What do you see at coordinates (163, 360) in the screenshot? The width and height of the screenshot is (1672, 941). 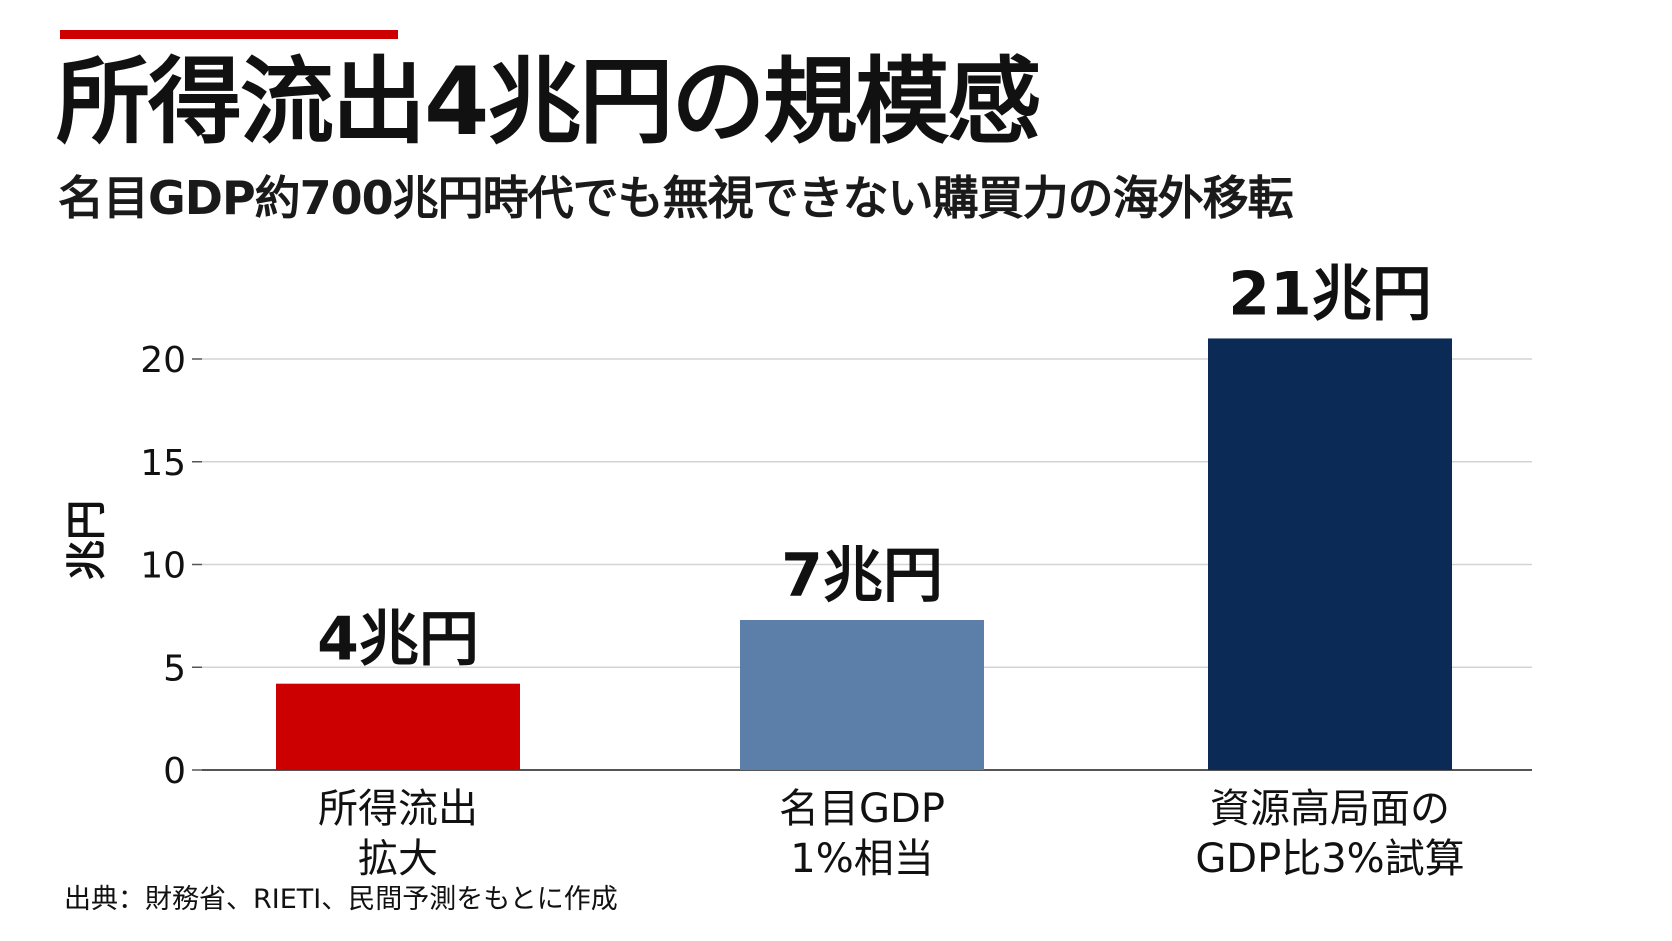 I see `y-tick-label: 20` at bounding box center [163, 360].